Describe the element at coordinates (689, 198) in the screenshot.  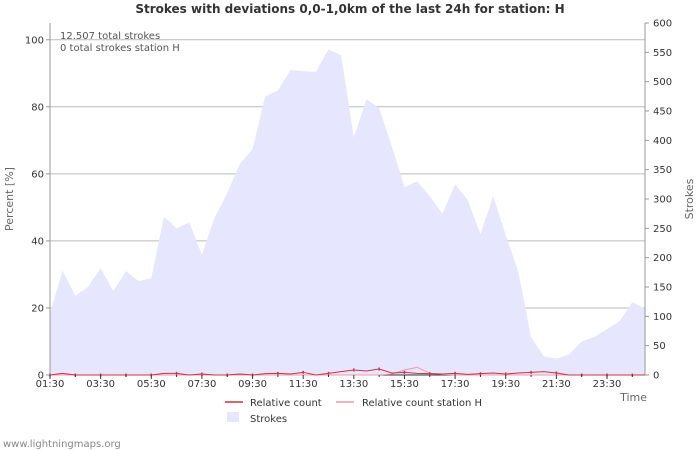
I see `y-axis-right-label: Strokes` at that location.